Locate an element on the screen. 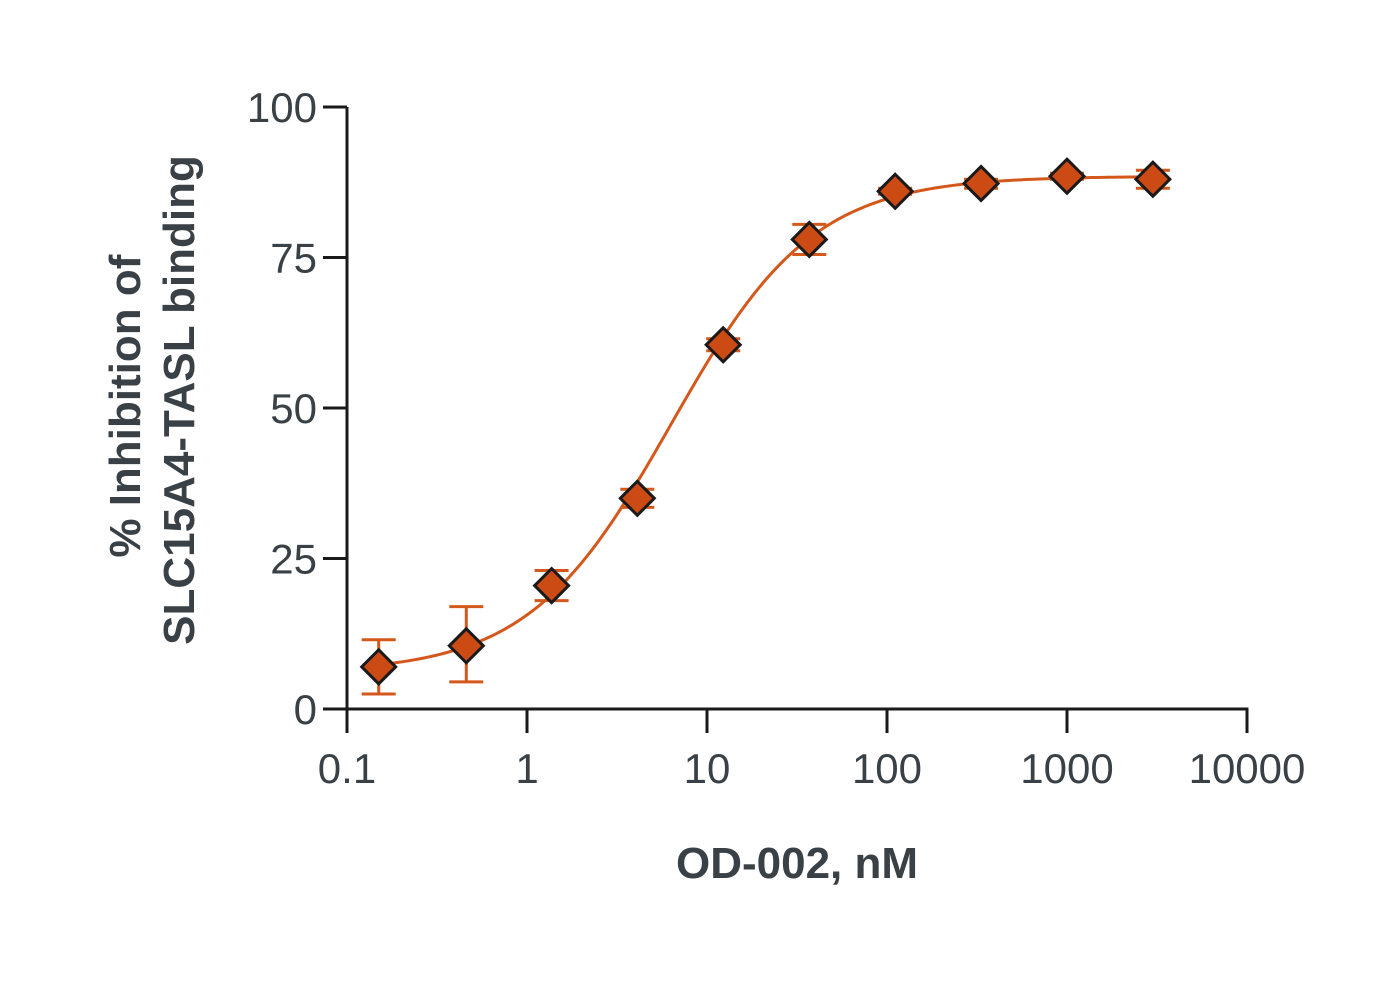 The width and height of the screenshot is (1393, 984). x-tick-label: 10000 is located at coordinates (1247, 768).